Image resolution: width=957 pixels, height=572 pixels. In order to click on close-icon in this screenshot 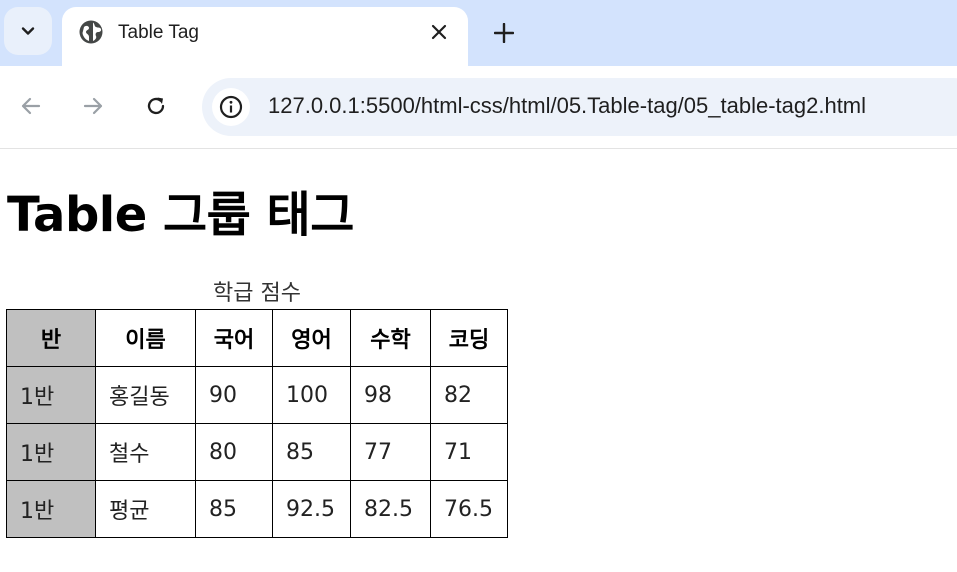, I will do `click(439, 32)`.